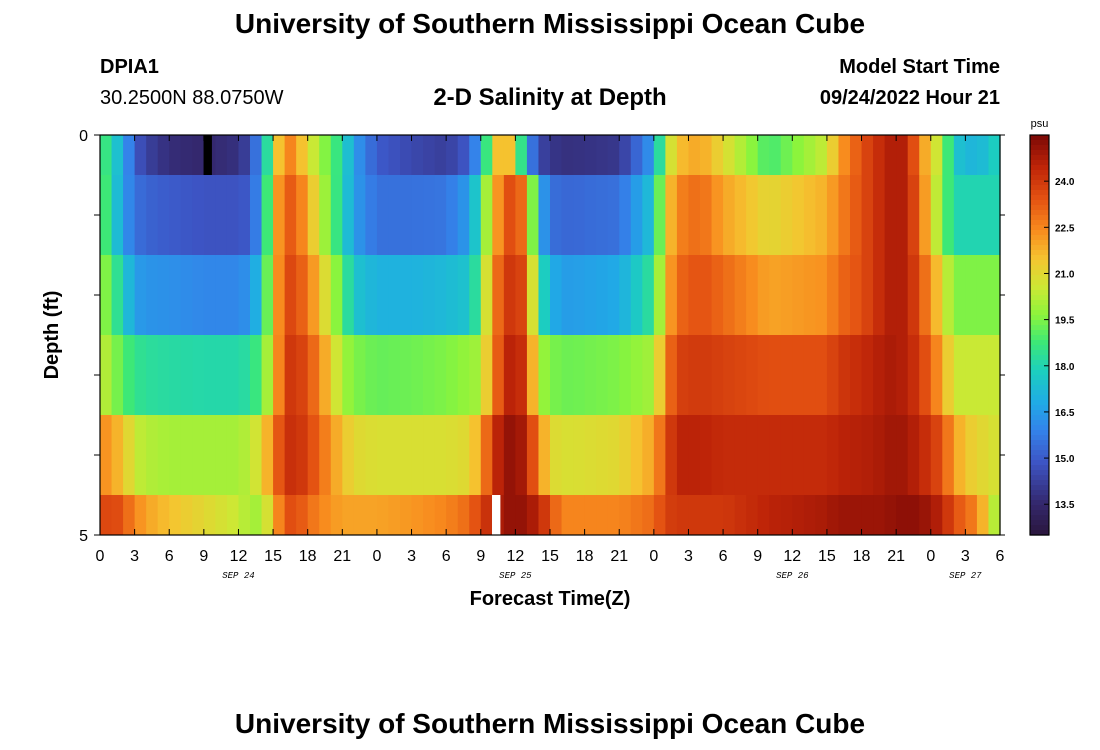 The height and width of the screenshot is (750, 1100). What do you see at coordinates (919, 67) in the screenshot?
I see `model-start-label: Model Start Time` at bounding box center [919, 67].